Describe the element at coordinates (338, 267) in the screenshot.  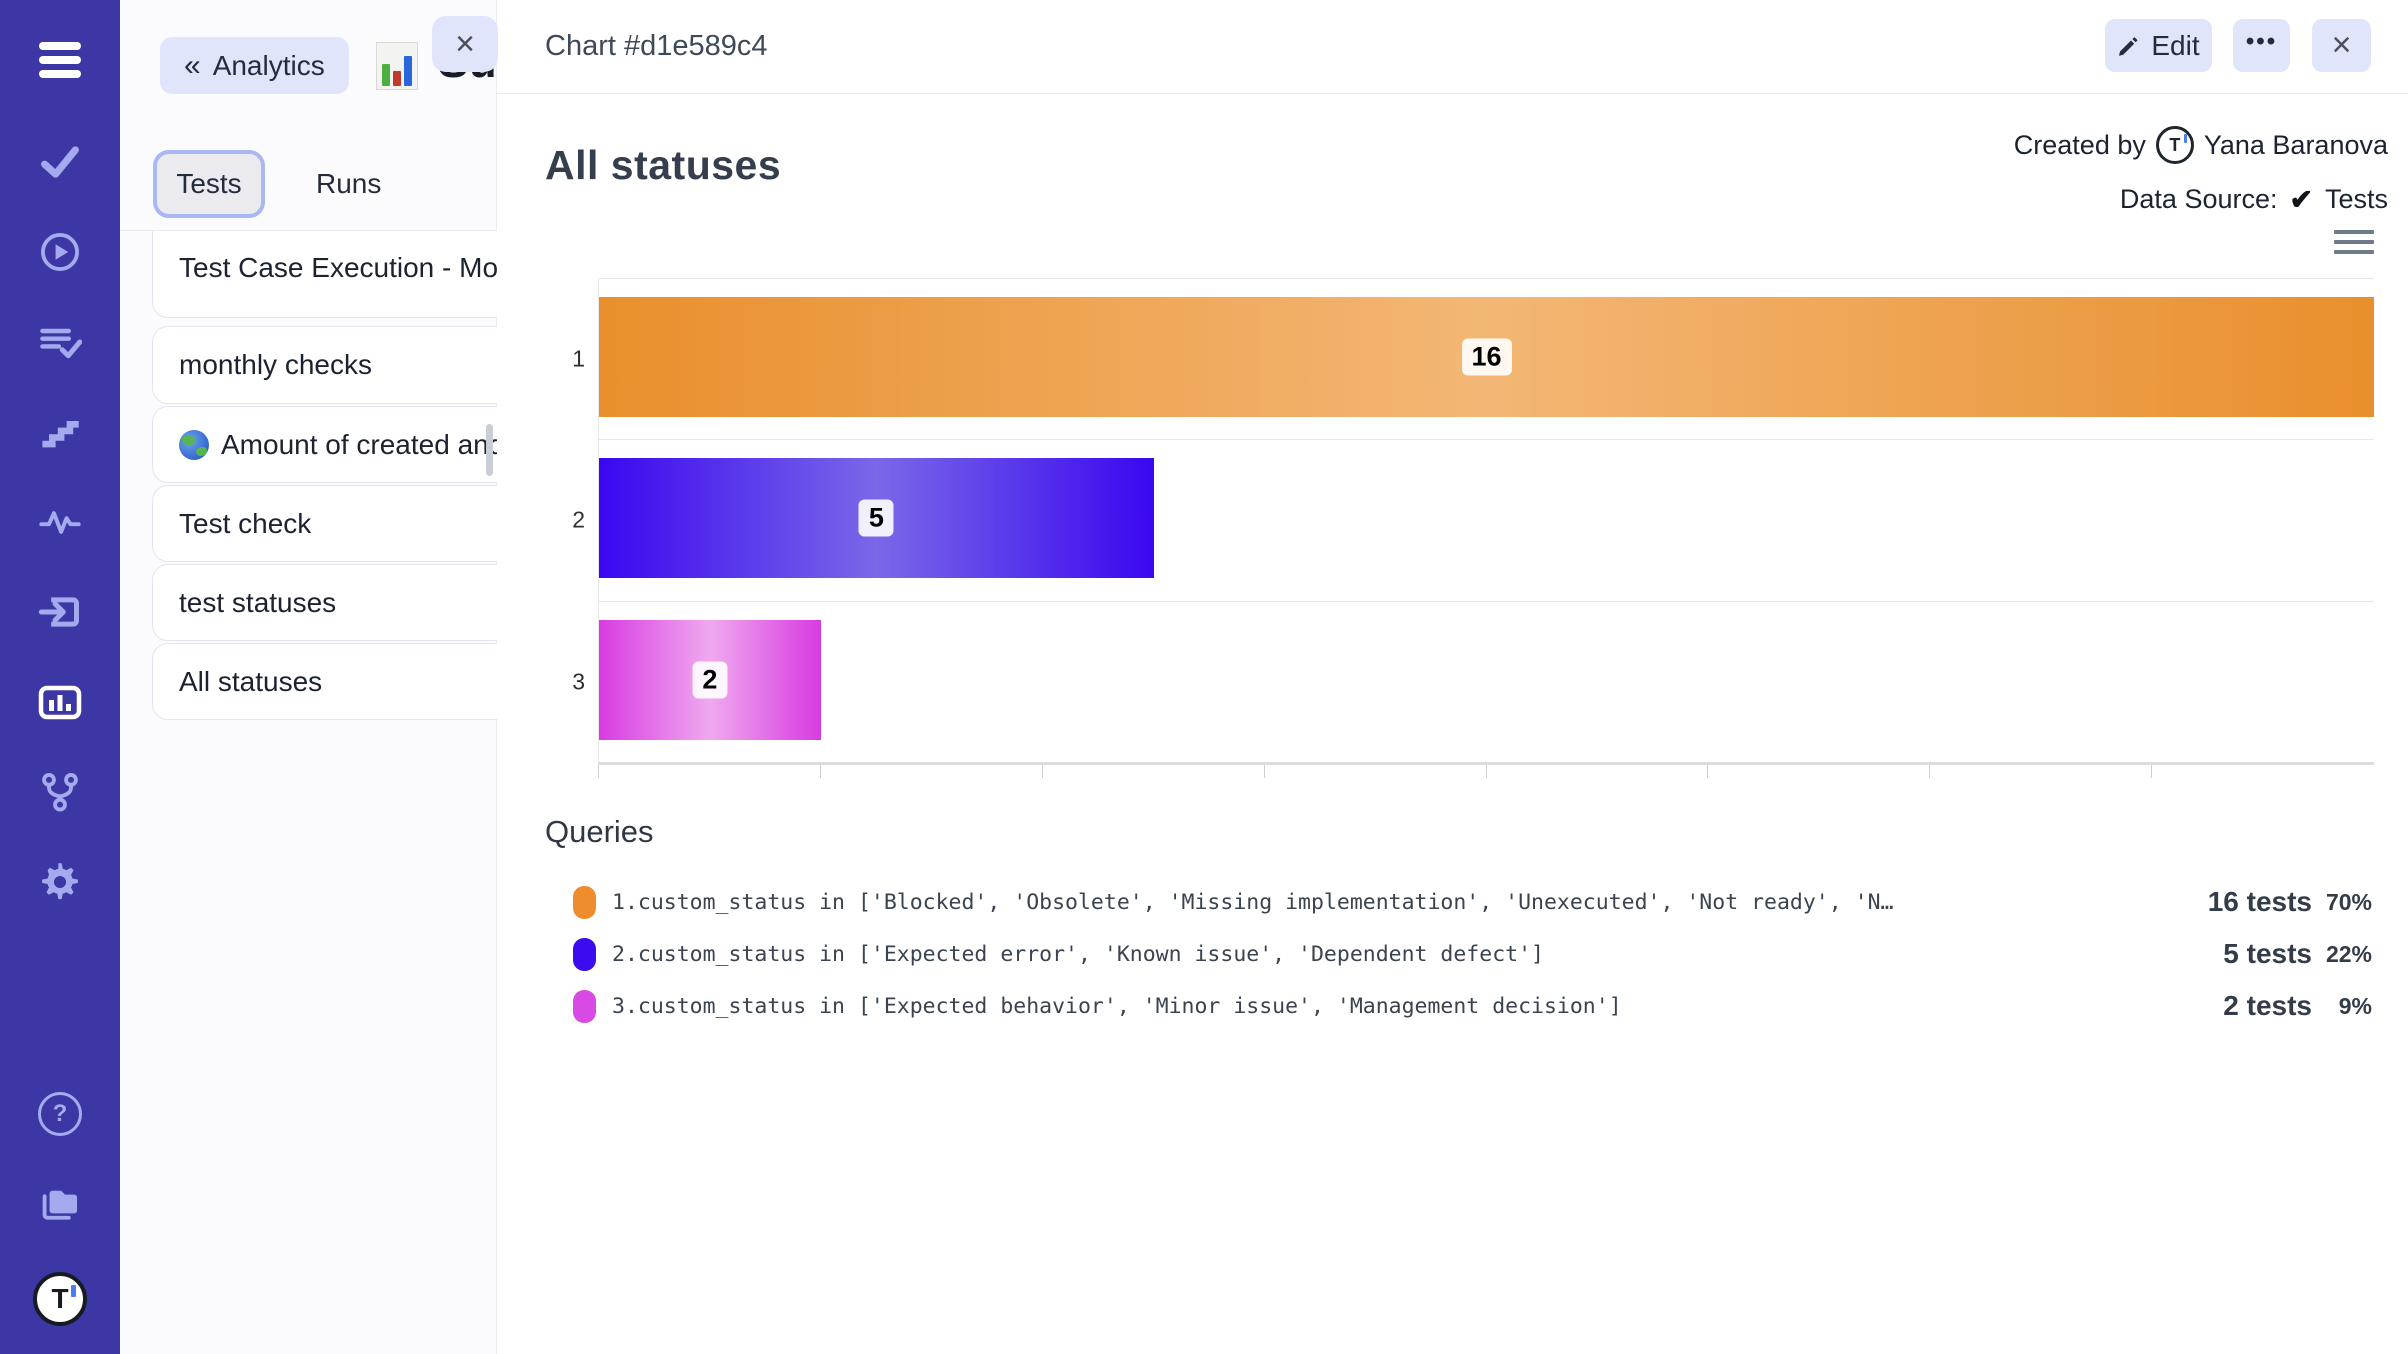
I see `chart-list-item-label: Test Case Execution - Mo` at that location.